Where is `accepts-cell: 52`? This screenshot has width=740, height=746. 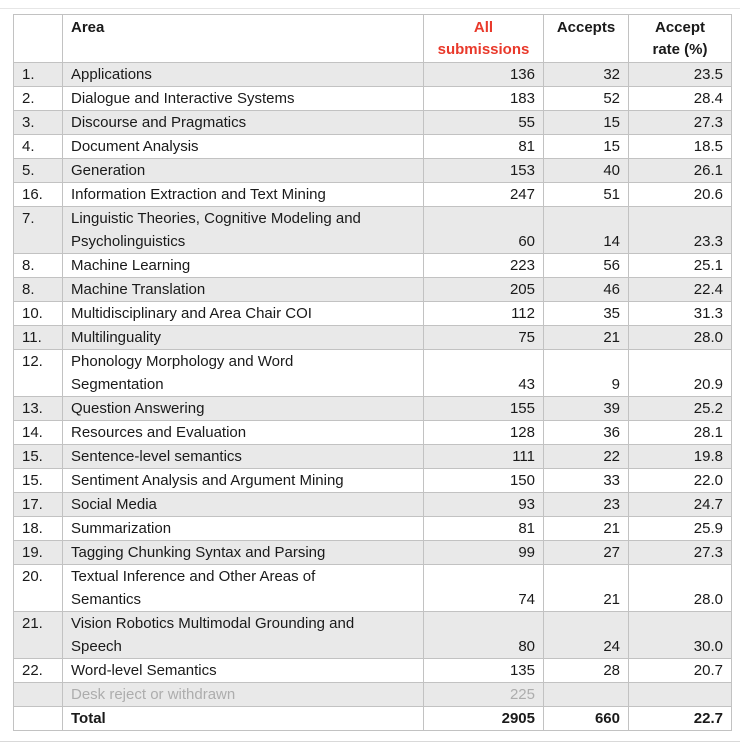
accepts-cell: 52 is located at coordinates (586, 98).